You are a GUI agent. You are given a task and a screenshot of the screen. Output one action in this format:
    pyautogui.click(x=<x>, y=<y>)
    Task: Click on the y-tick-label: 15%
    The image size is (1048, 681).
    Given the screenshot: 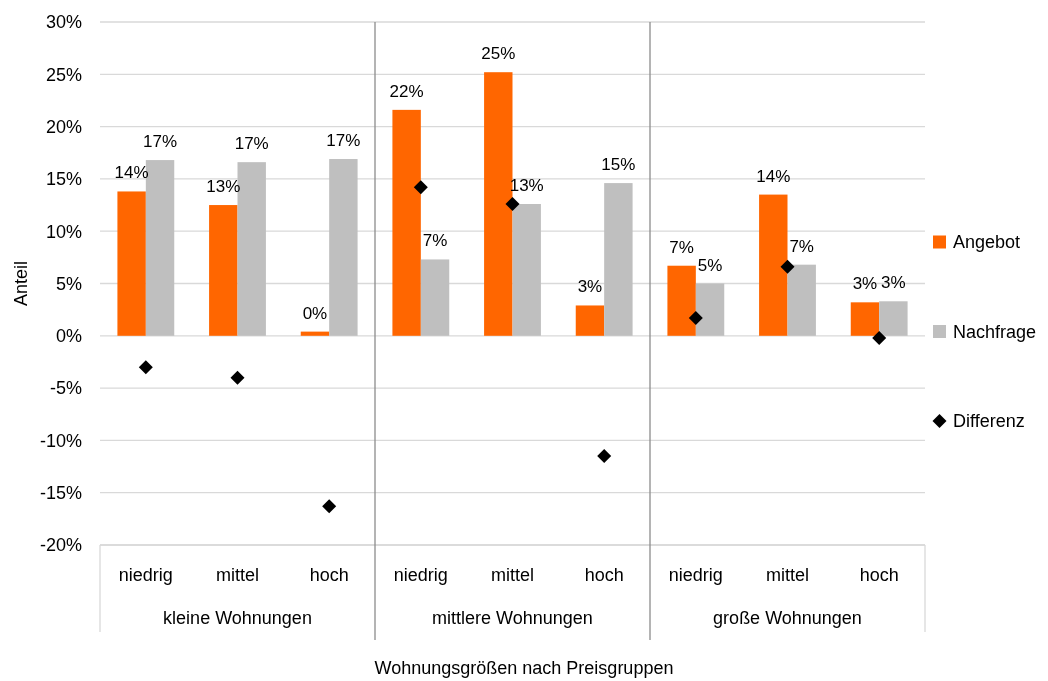 What is the action you would take?
    pyautogui.click(x=63, y=179)
    